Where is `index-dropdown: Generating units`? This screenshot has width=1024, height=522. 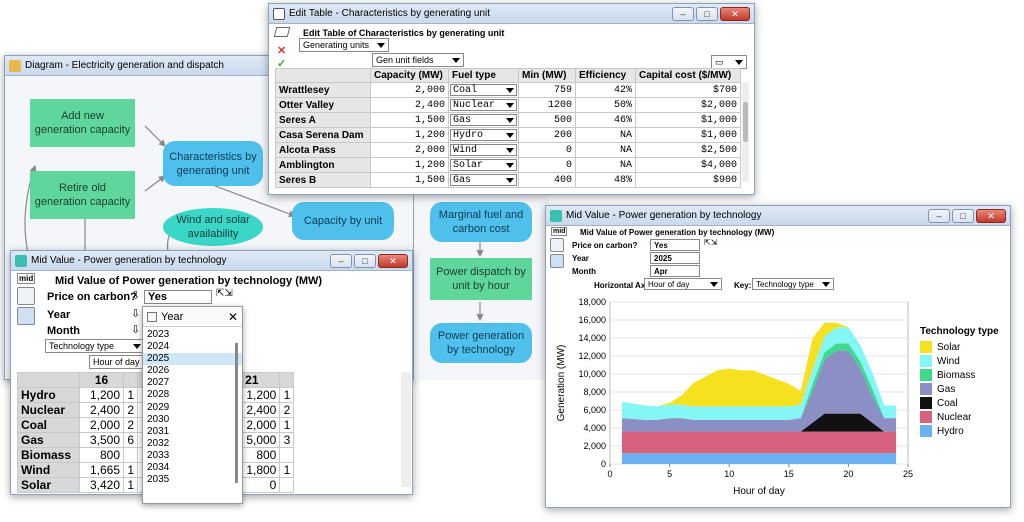
index-dropdown: Generating units is located at coordinates (344, 45).